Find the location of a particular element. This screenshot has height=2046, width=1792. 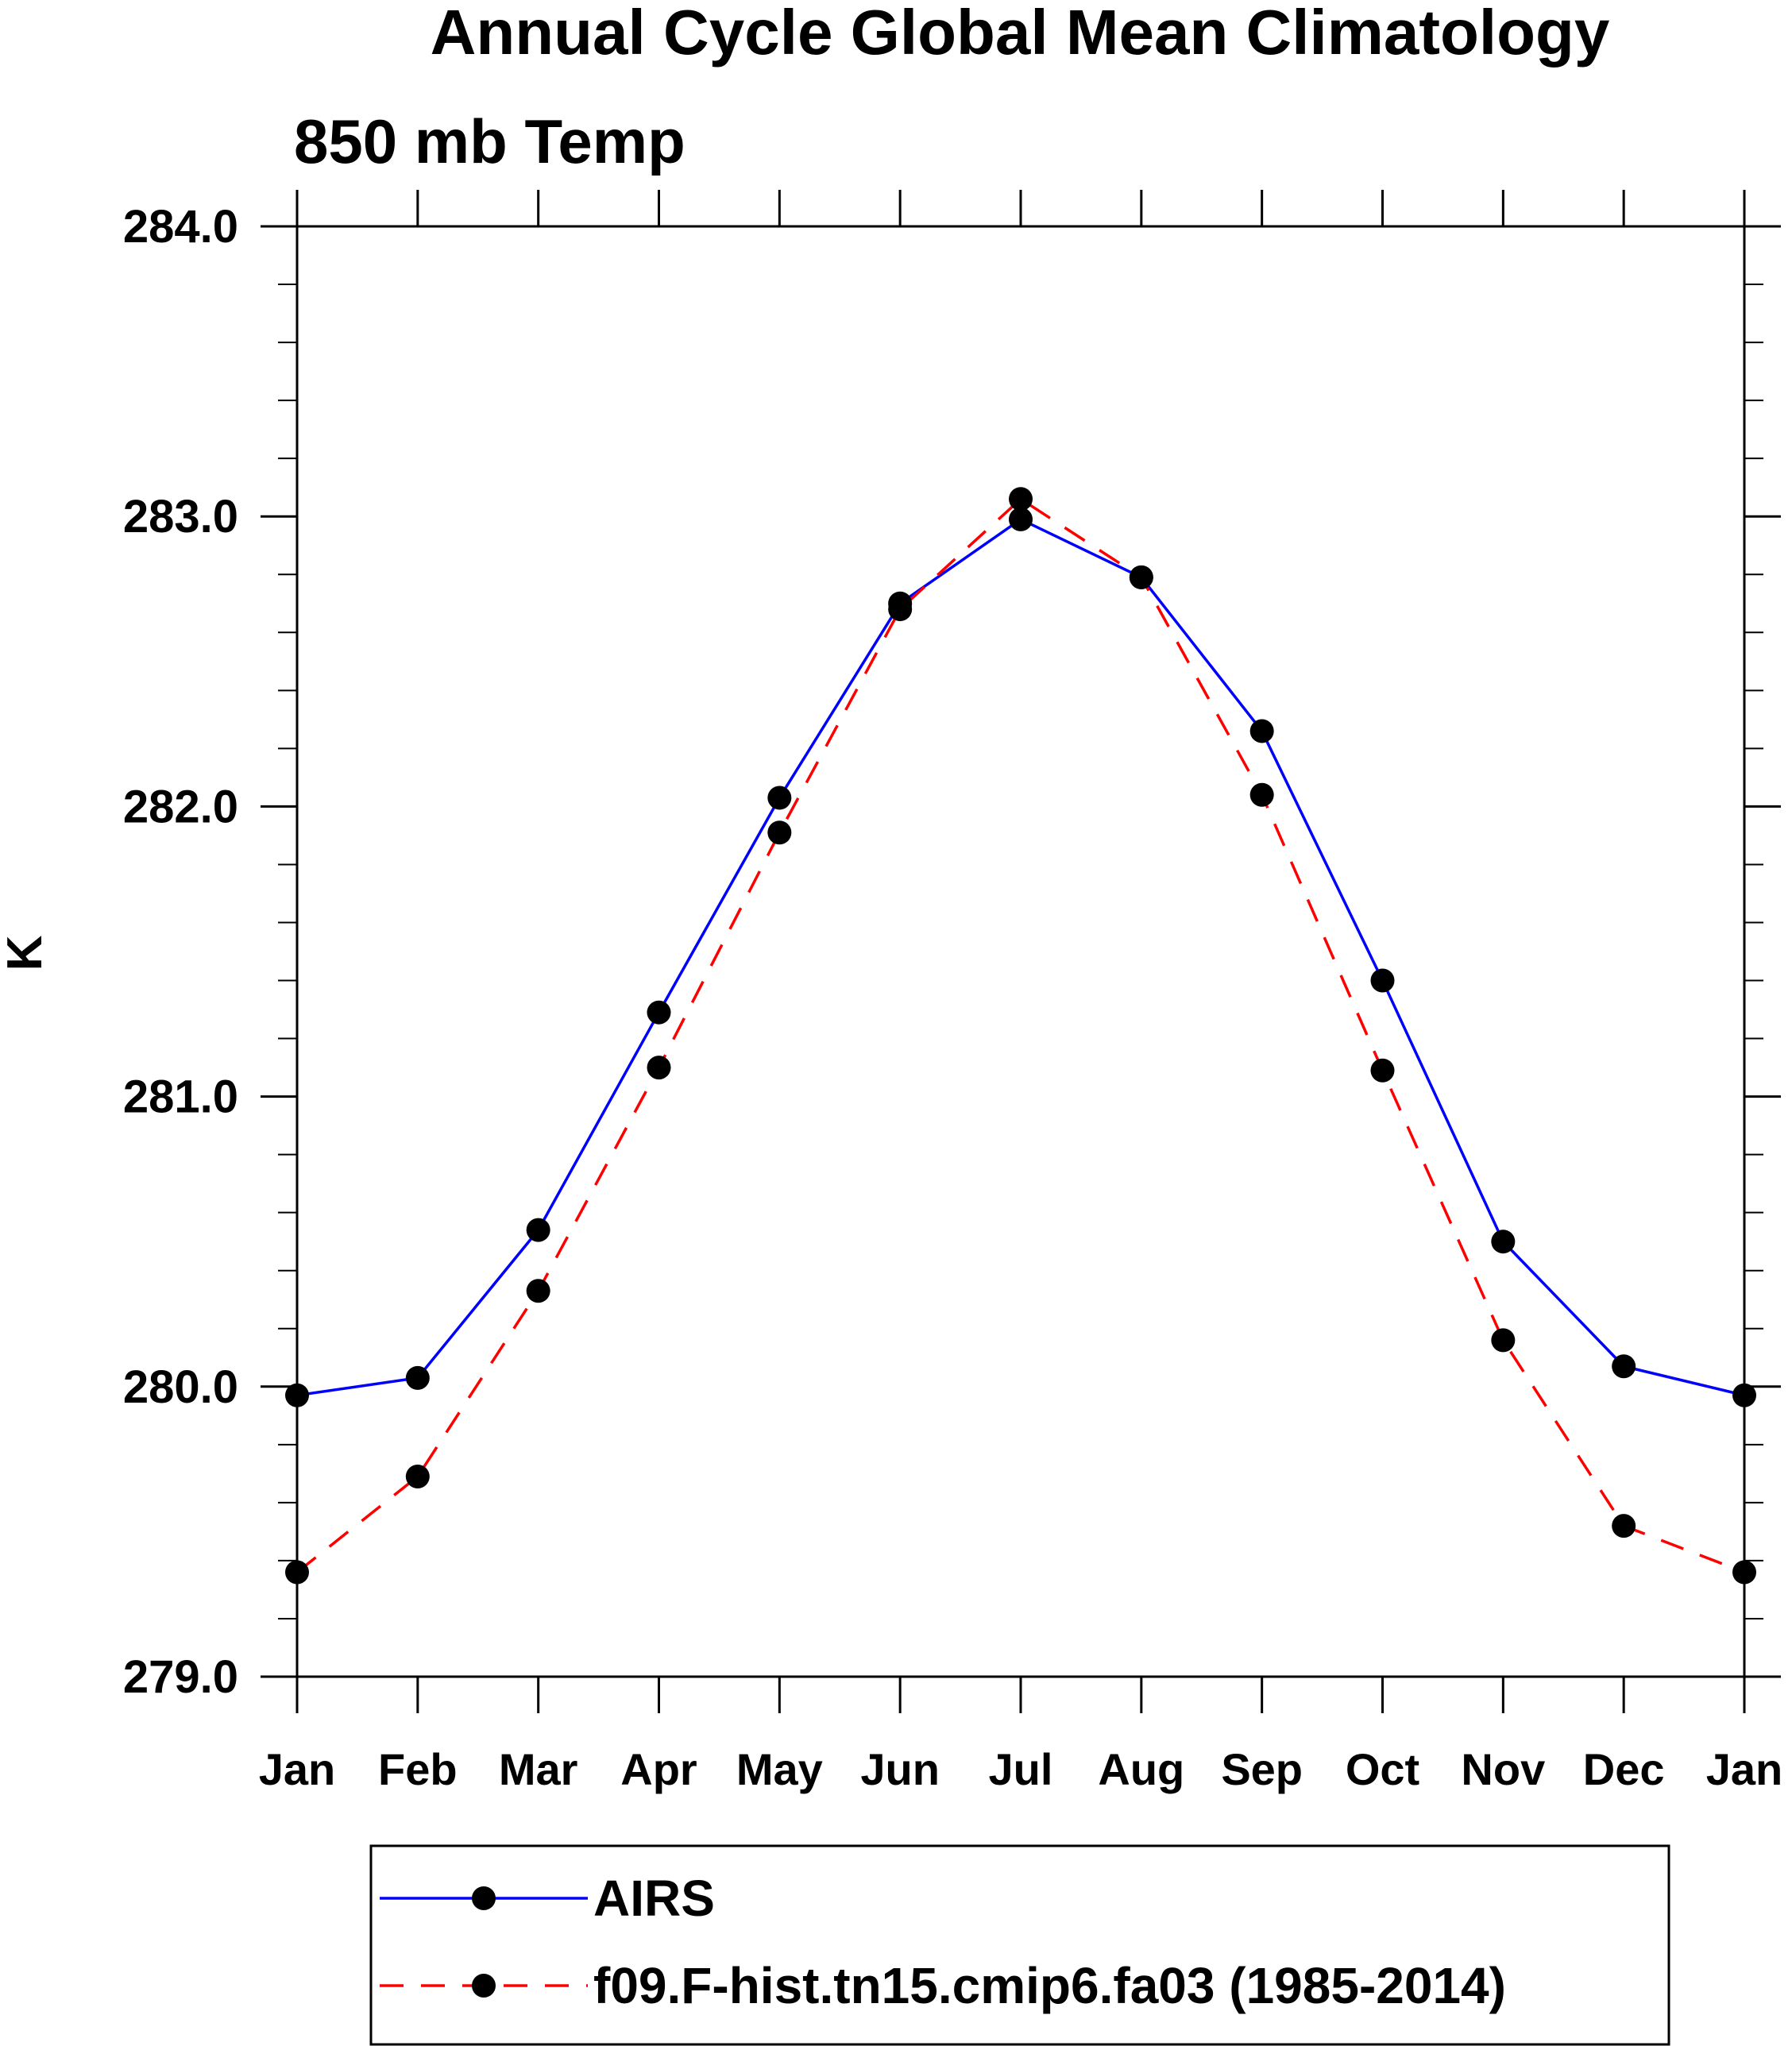

x-tick-label: Jun is located at coordinates (900, 1769).